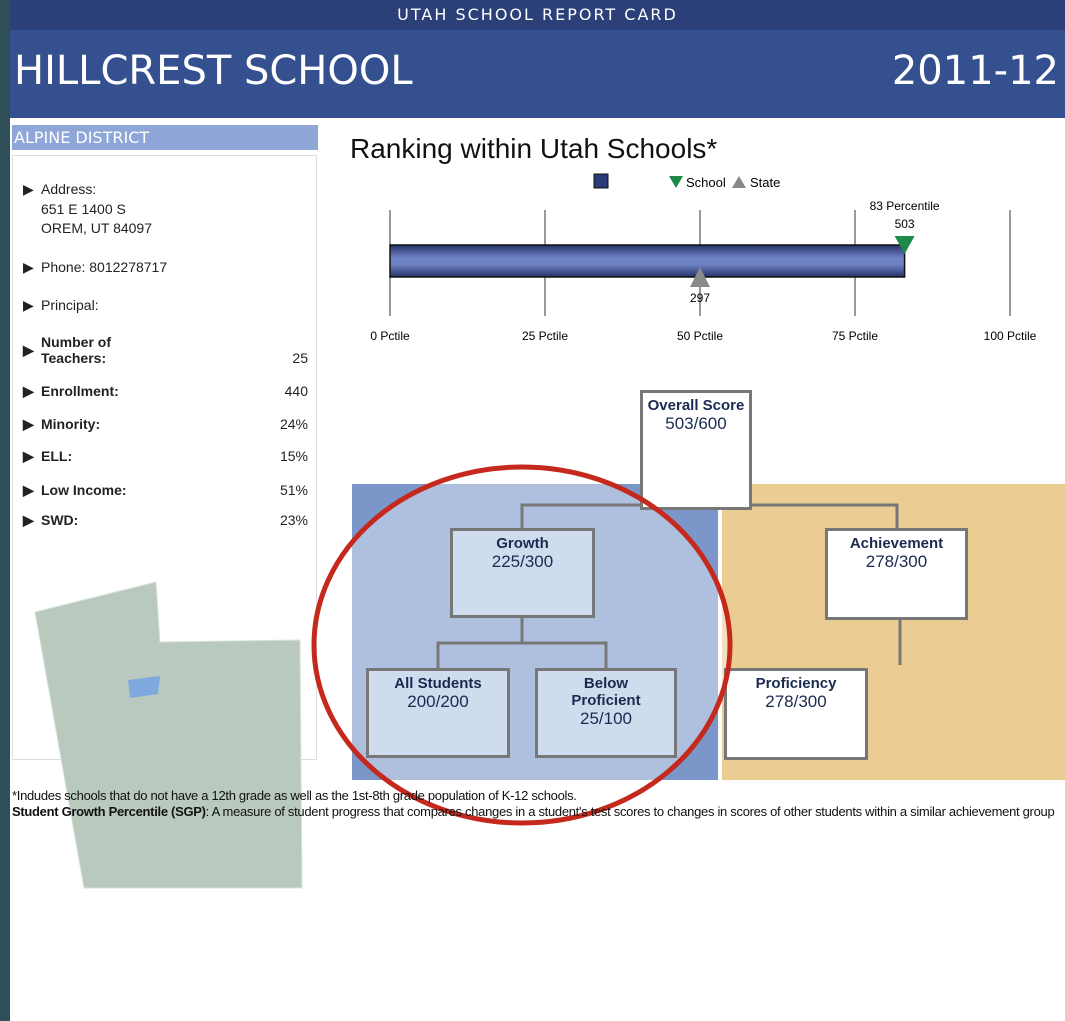  What do you see at coordinates (165, 137) in the screenshot?
I see `district: ALPINE DISTRICT` at bounding box center [165, 137].